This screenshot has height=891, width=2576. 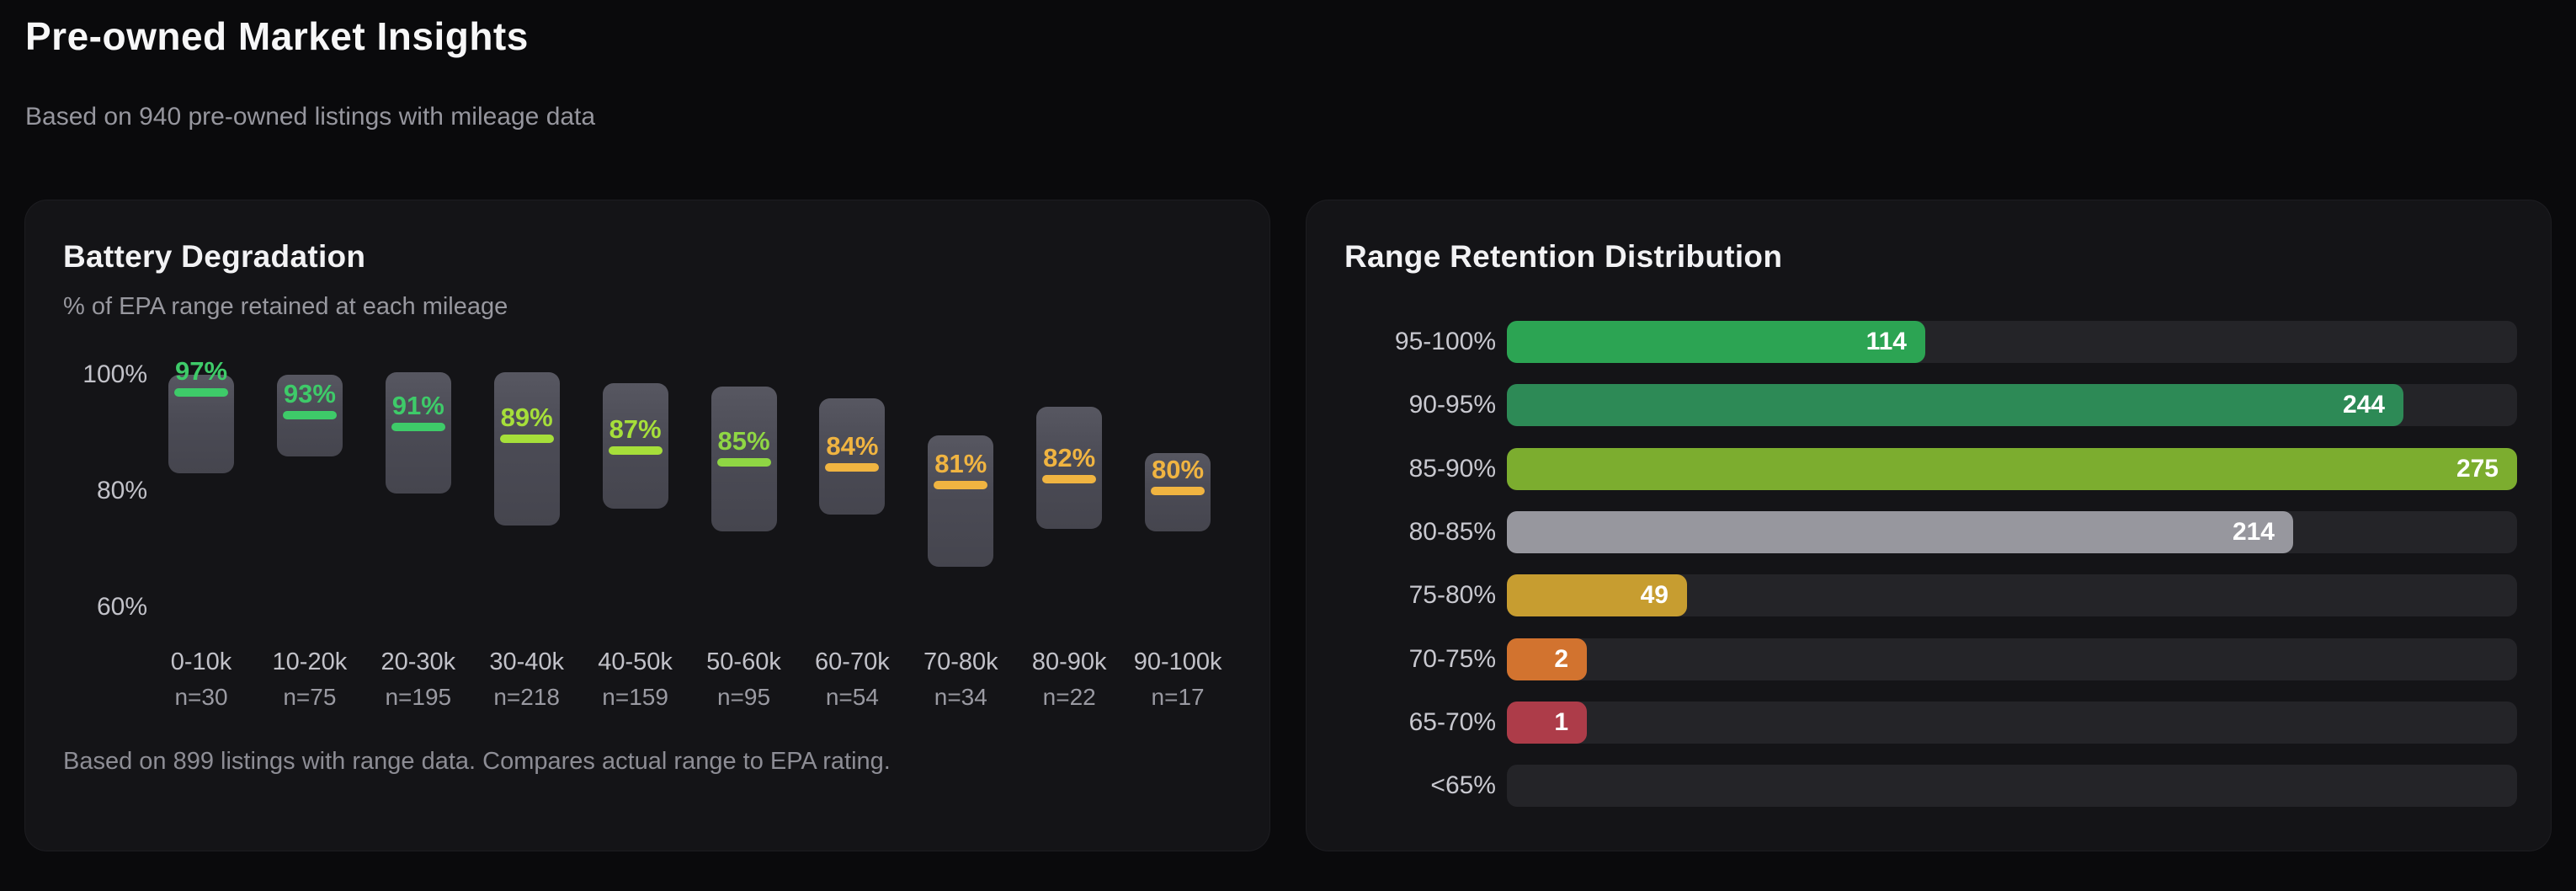 I want to click on bar-value: 2, so click(x=1561, y=658).